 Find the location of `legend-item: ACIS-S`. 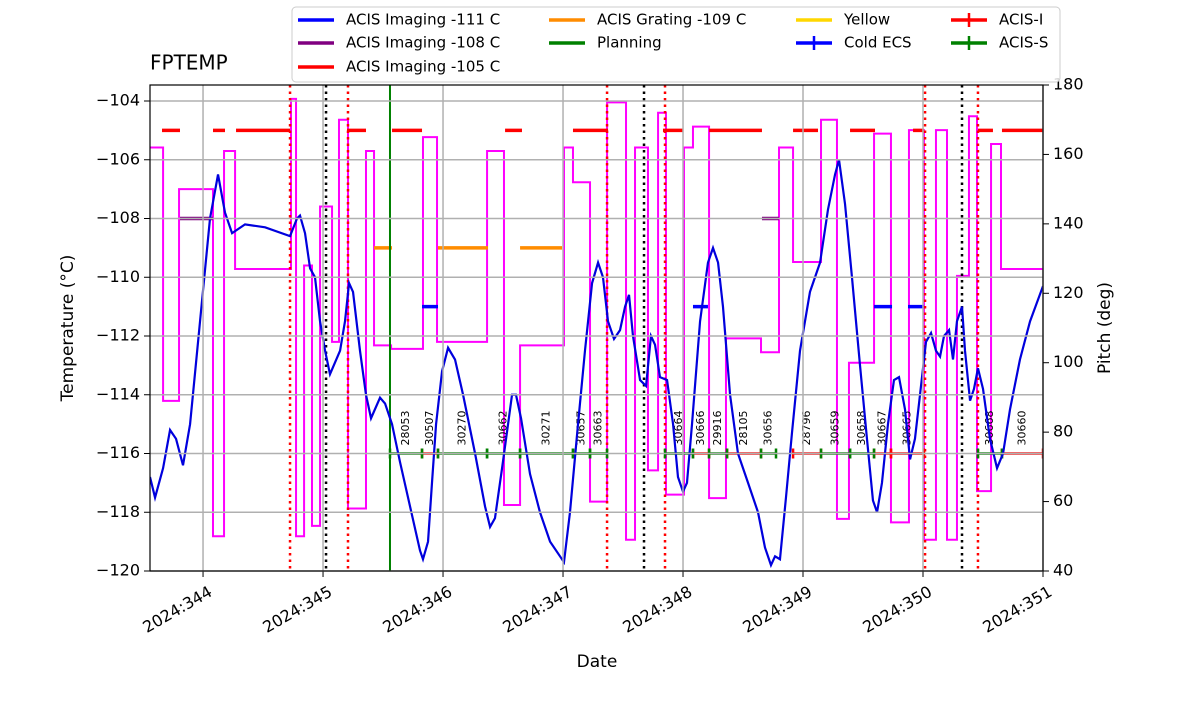

legend-item: ACIS-S is located at coordinates (999, 43).